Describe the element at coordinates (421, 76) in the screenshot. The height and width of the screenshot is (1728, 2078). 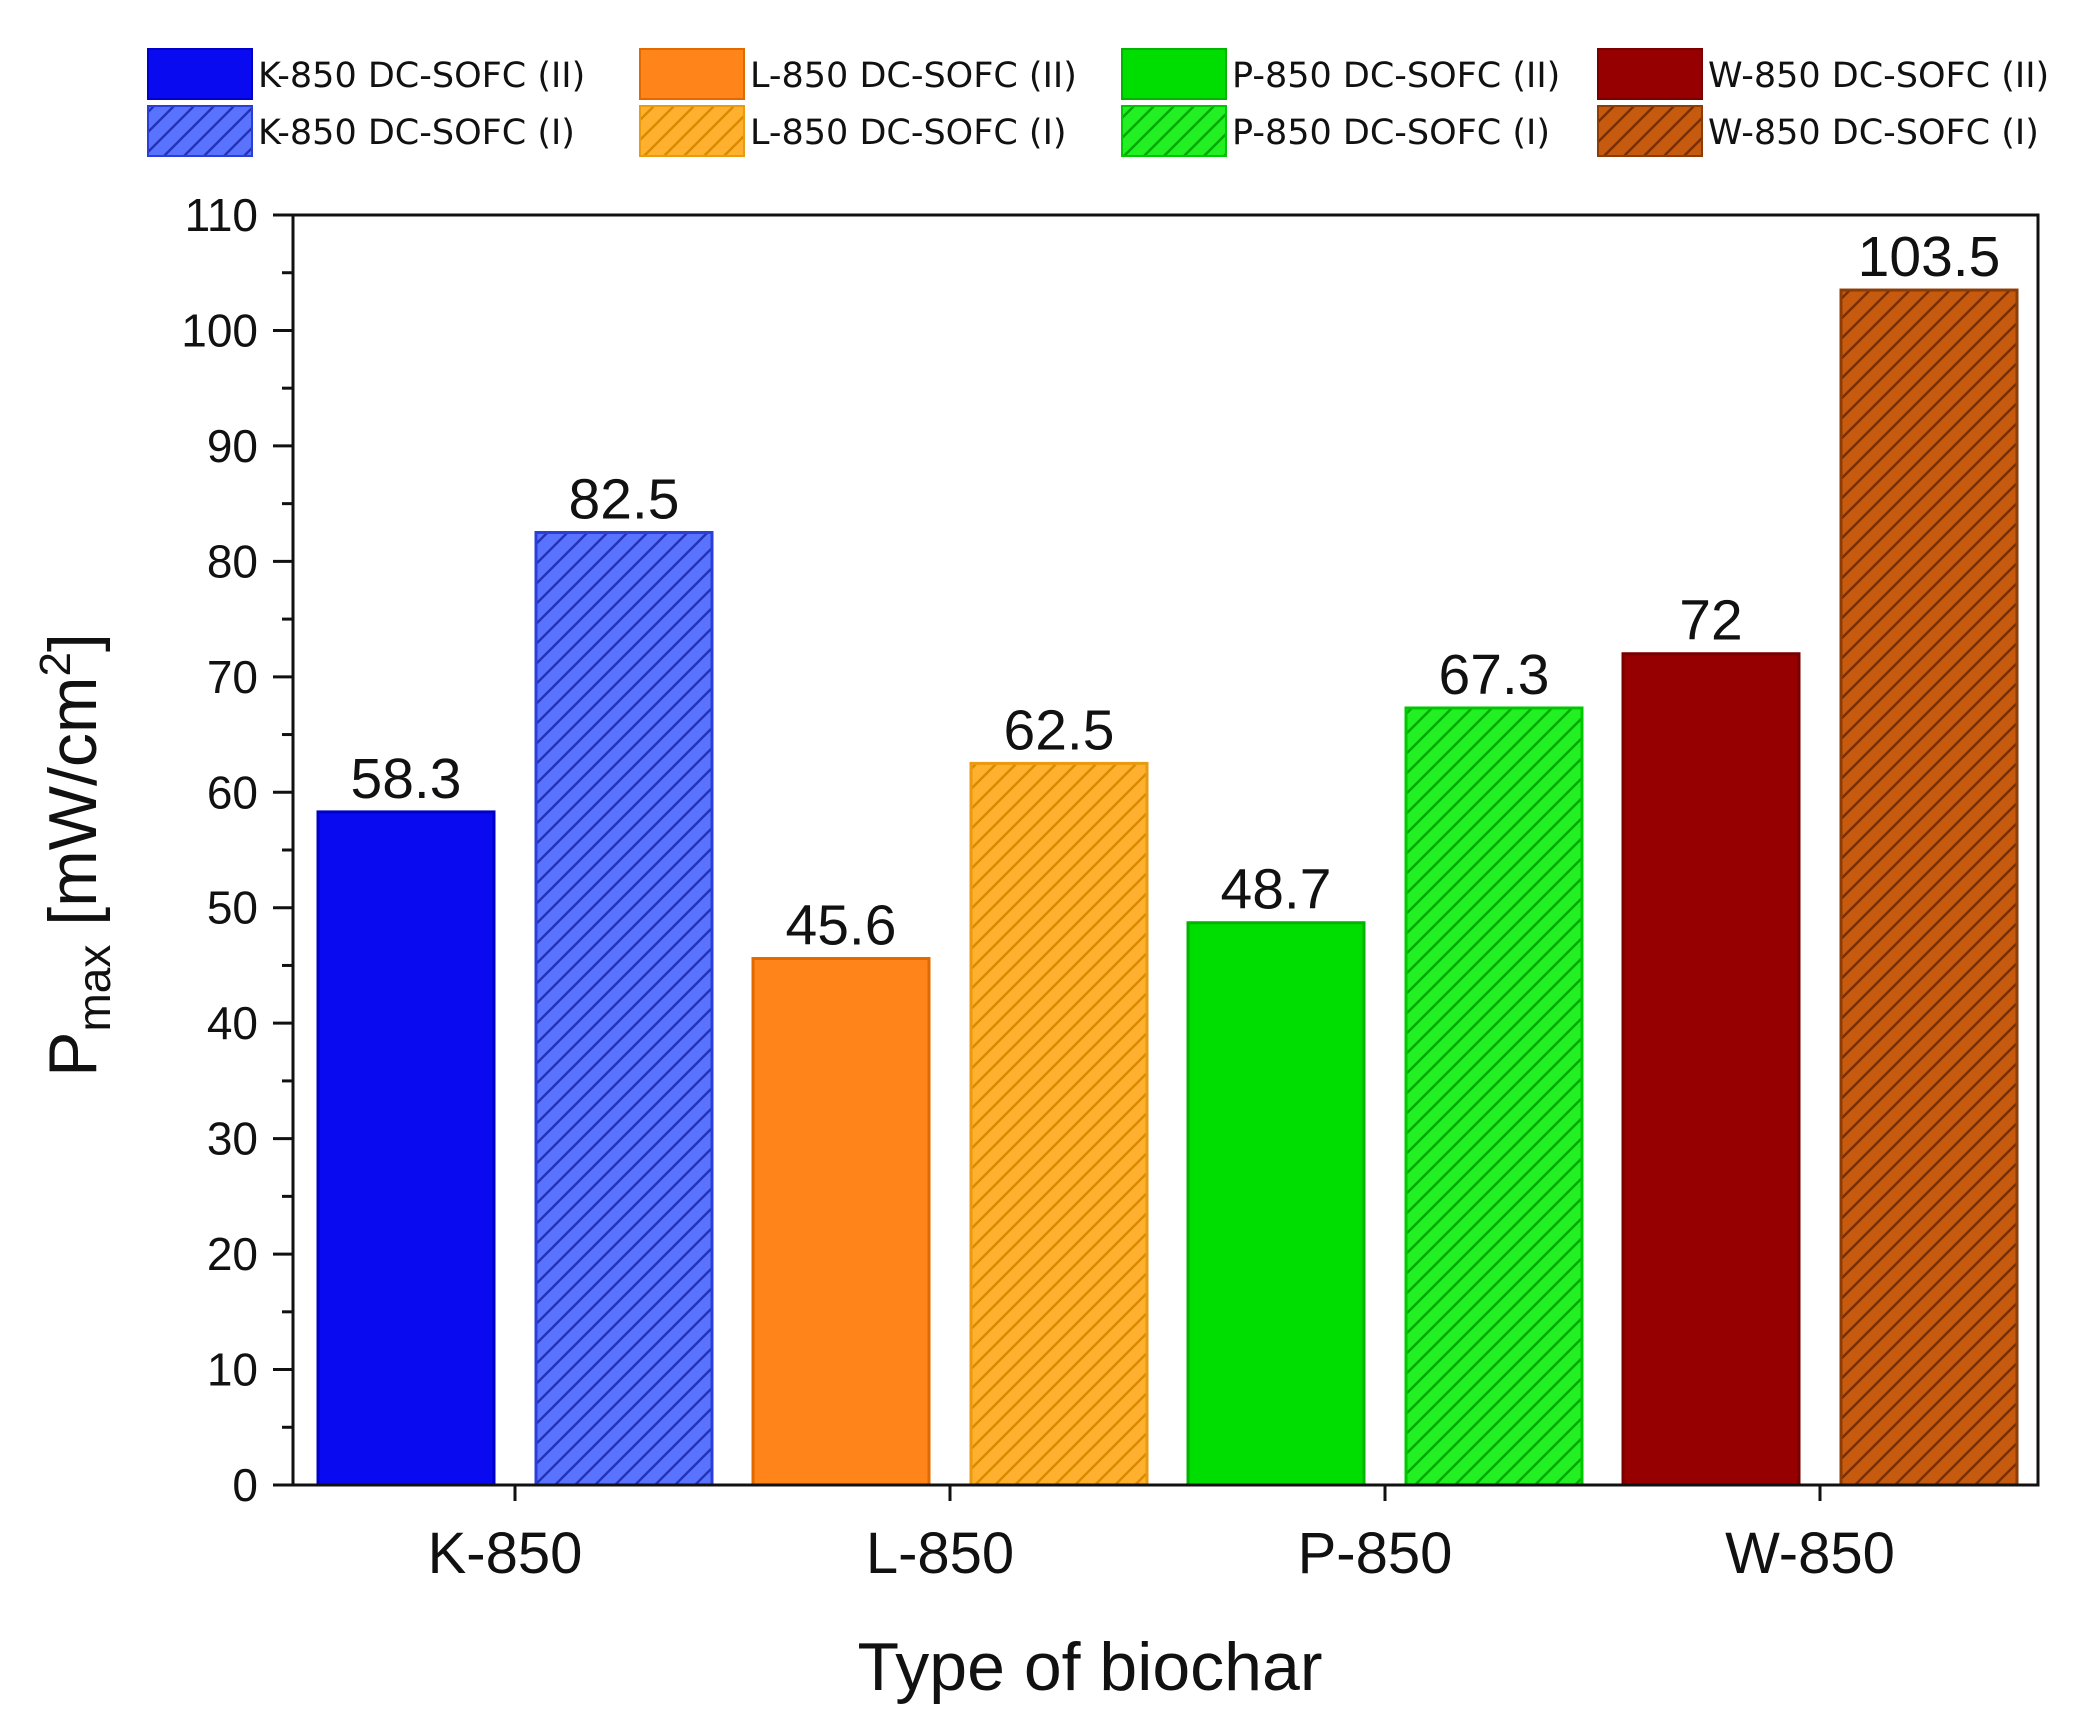
I see `legend-label: K-850 DC-SOFC (II)` at that location.